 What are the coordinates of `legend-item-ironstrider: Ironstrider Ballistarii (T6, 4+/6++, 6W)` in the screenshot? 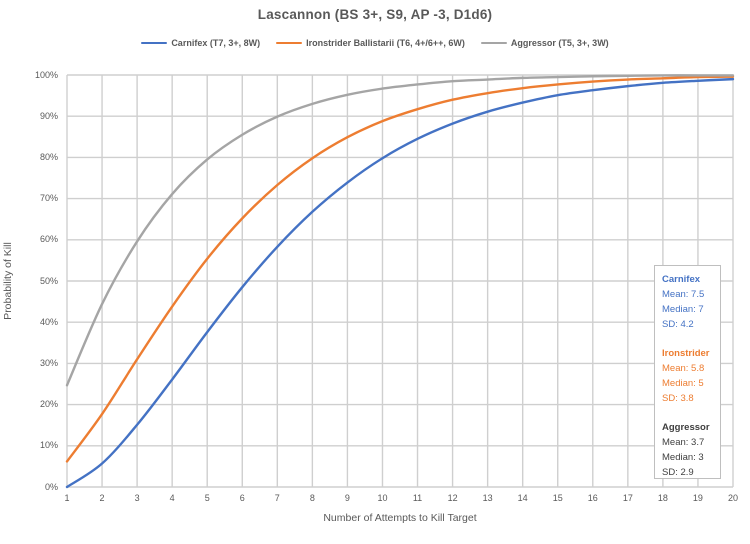 It's located at (370, 43).